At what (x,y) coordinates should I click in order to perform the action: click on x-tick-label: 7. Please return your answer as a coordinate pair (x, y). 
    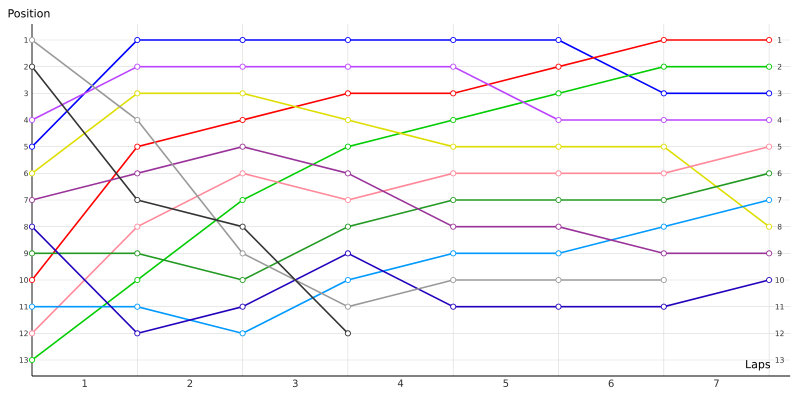
    Looking at the image, I should click on (716, 383).